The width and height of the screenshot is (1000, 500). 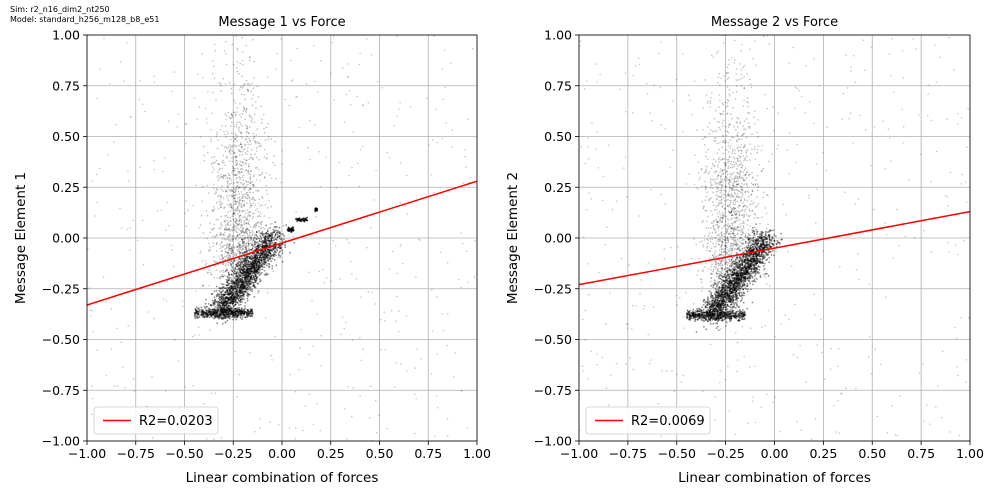 I want to click on legend-label: R2=0.0203, so click(x=176, y=421).